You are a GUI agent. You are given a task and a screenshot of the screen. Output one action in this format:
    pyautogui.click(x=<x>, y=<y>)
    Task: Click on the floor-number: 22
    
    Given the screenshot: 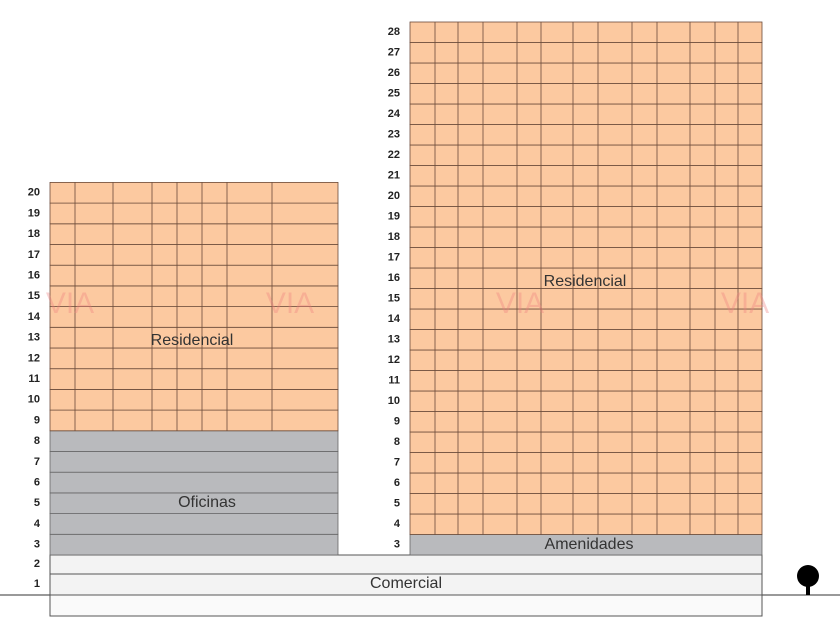 What is the action you would take?
    pyautogui.click(x=394, y=155)
    